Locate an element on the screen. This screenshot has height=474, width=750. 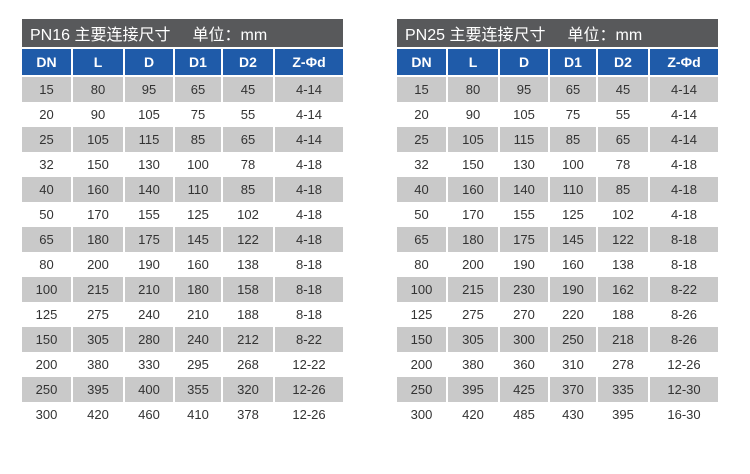
table-cell: 430 is located at coordinates (572, 414).